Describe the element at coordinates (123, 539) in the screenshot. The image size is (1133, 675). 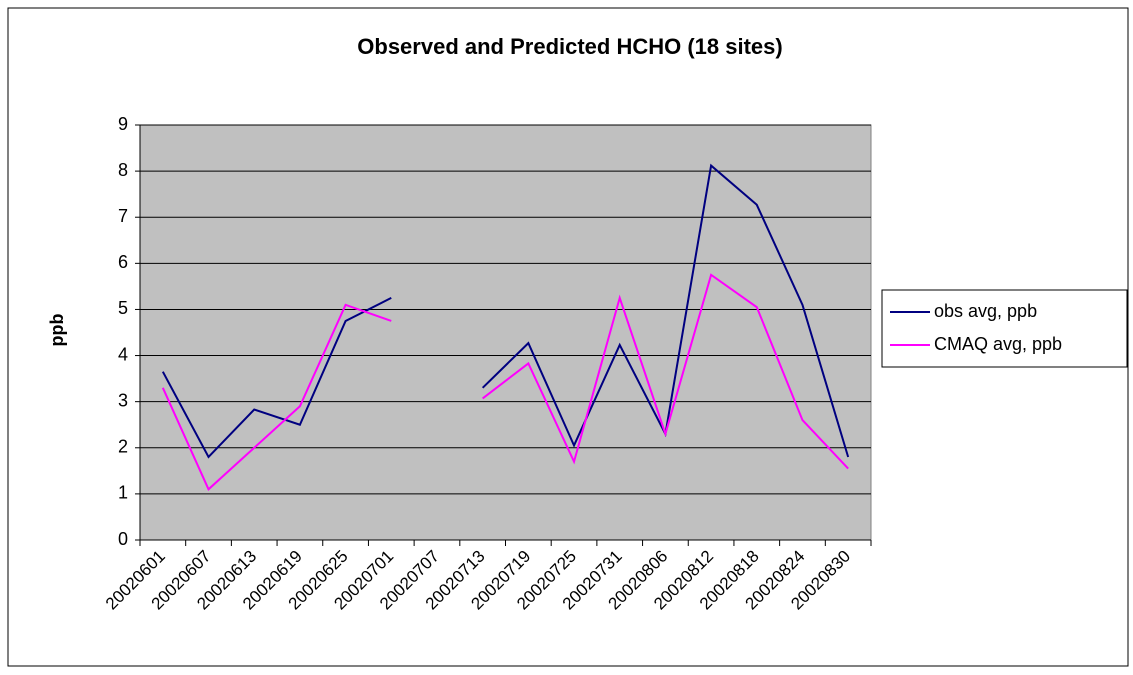
I see `y-tick-label: 0` at that location.